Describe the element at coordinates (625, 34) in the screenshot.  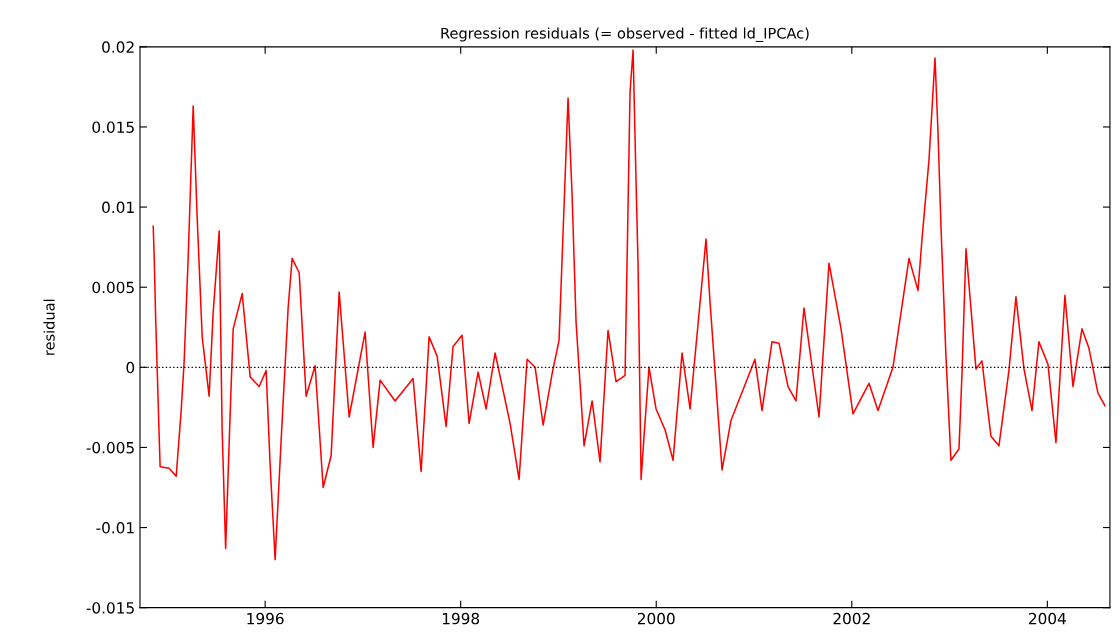
I see `chart-title: Regression residuals (= observed - fitted ld_IPCAc)` at that location.